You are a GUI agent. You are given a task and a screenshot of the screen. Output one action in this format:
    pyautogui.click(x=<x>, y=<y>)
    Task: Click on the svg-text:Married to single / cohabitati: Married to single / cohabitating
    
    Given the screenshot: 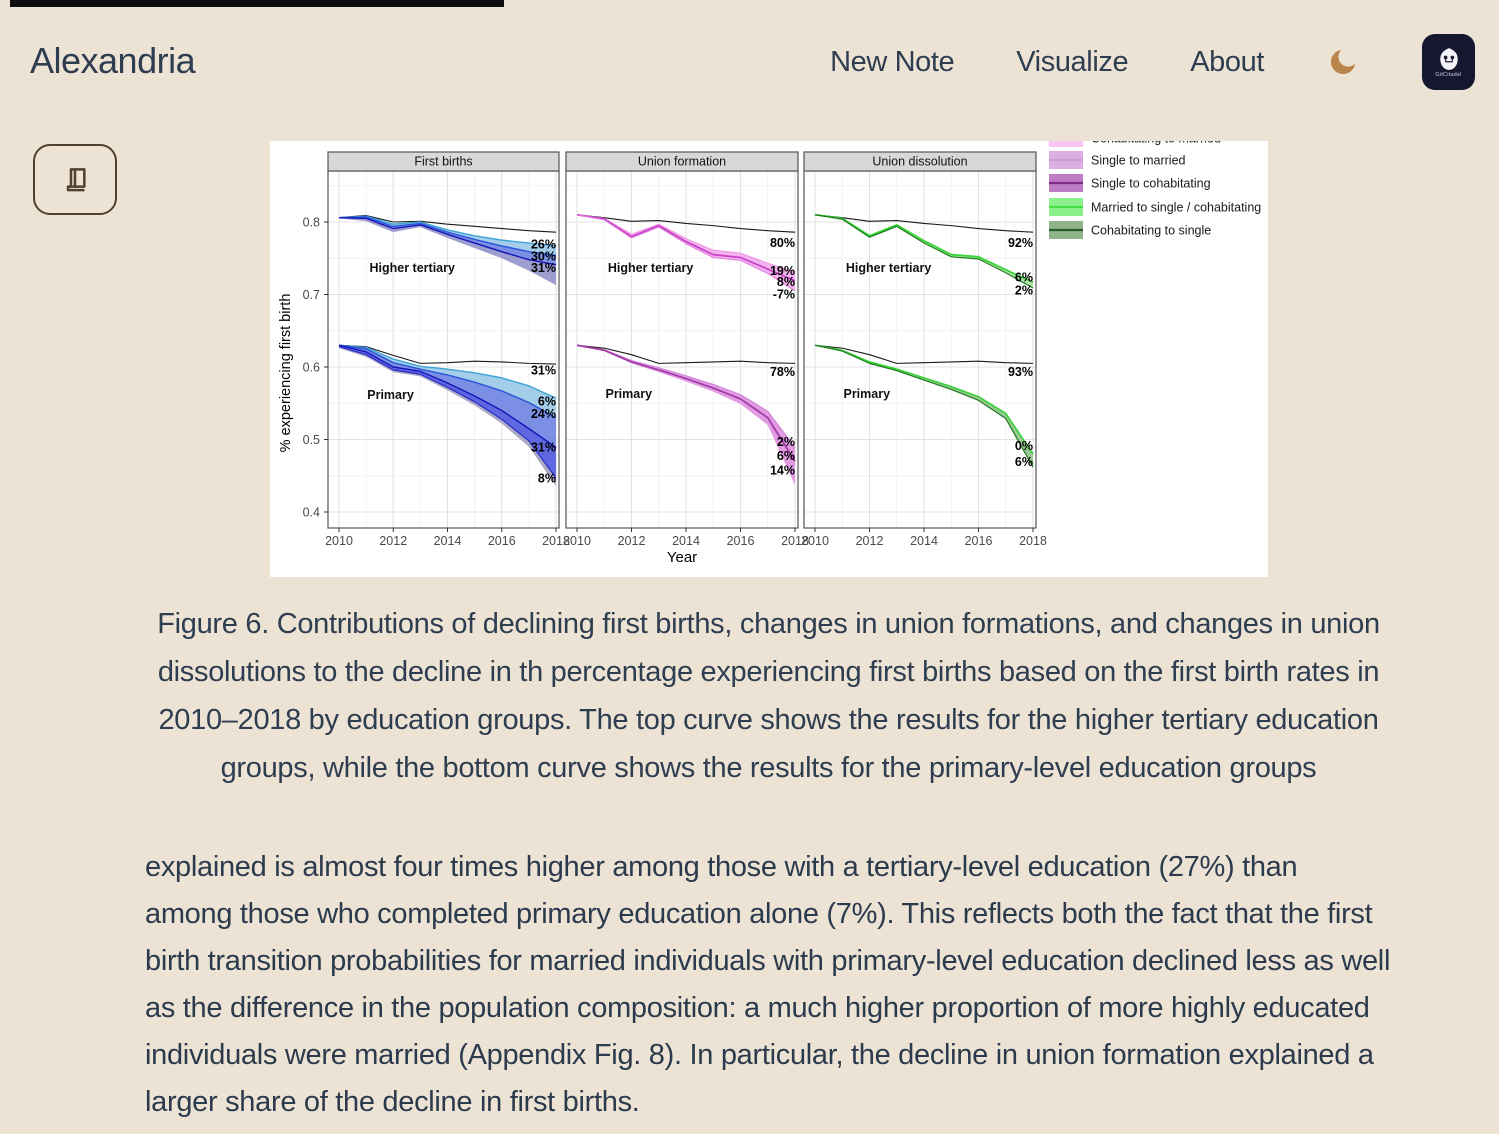 What is the action you would take?
    pyautogui.click(x=1176, y=208)
    